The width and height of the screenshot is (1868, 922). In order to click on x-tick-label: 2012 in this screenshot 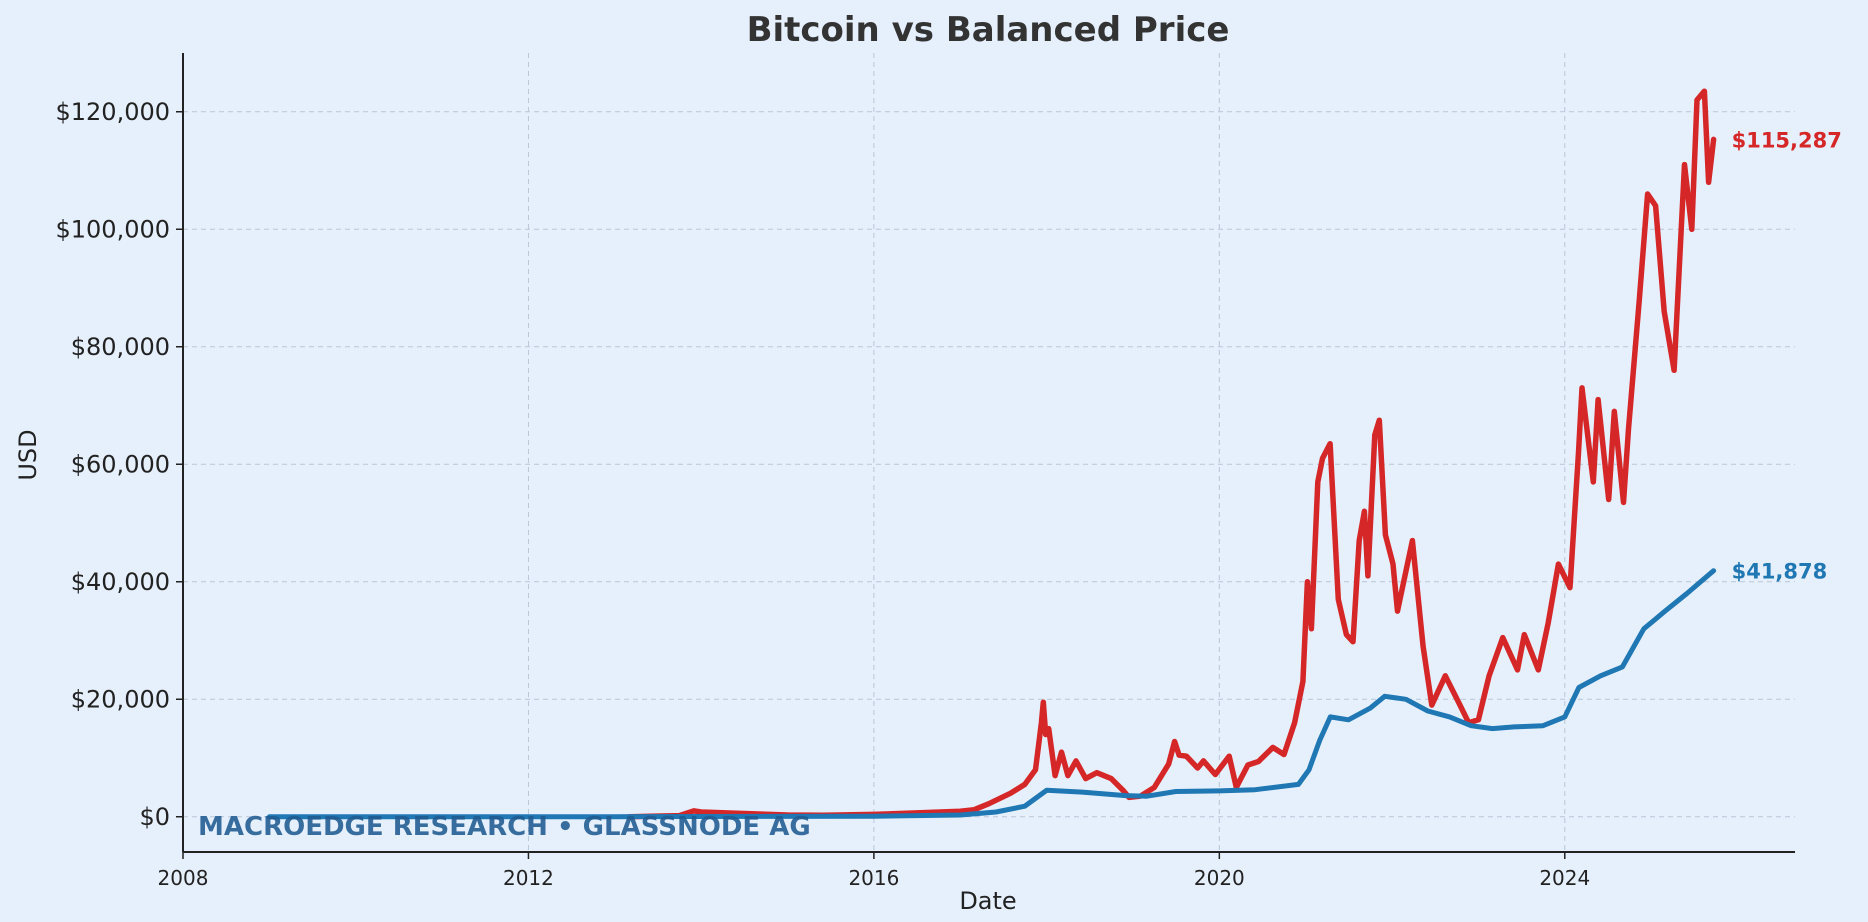, I will do `click(528, 878)`.